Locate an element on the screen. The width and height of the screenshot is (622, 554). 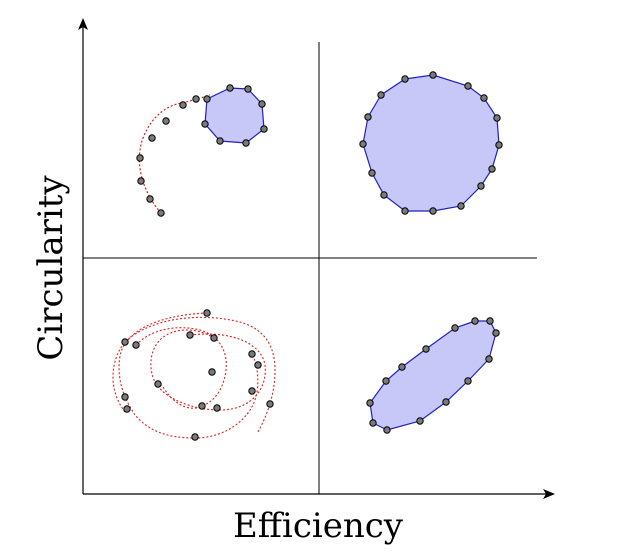
ellipse-shape is located at coordinates (433, 375).